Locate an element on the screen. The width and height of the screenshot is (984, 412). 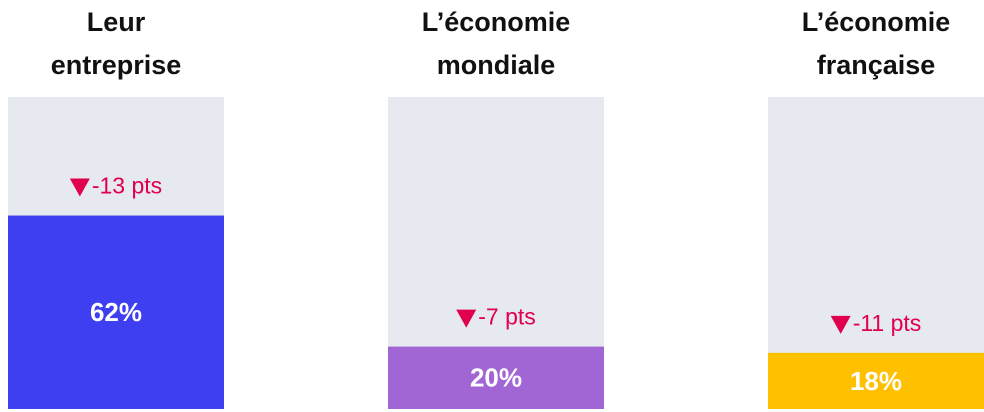
value-label: 20% is located at coordinates (496, 378).